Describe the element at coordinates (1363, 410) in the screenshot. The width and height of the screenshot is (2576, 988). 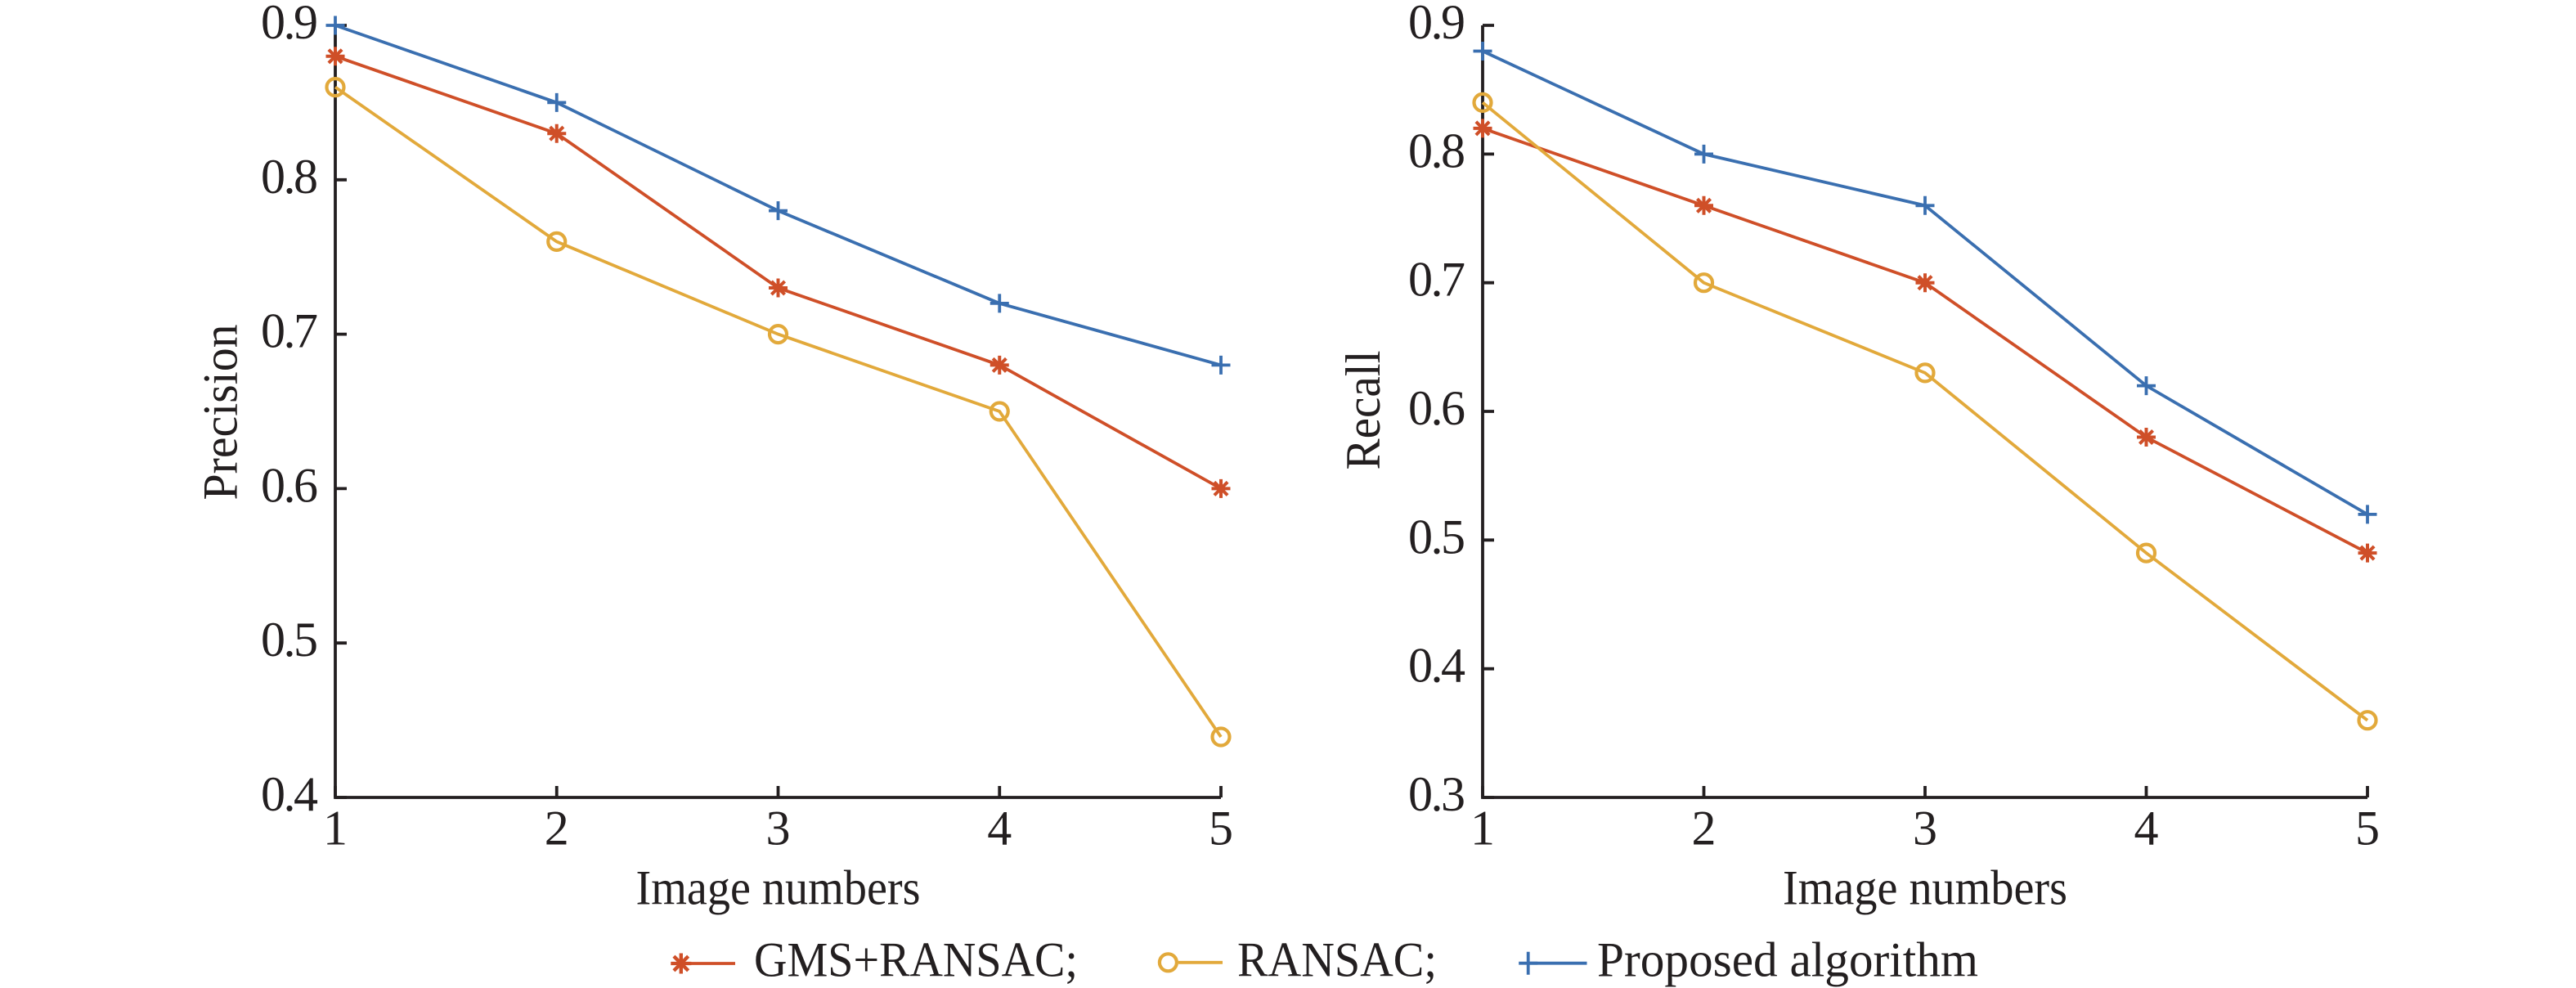
I see `svg-text: Recall` at that location.